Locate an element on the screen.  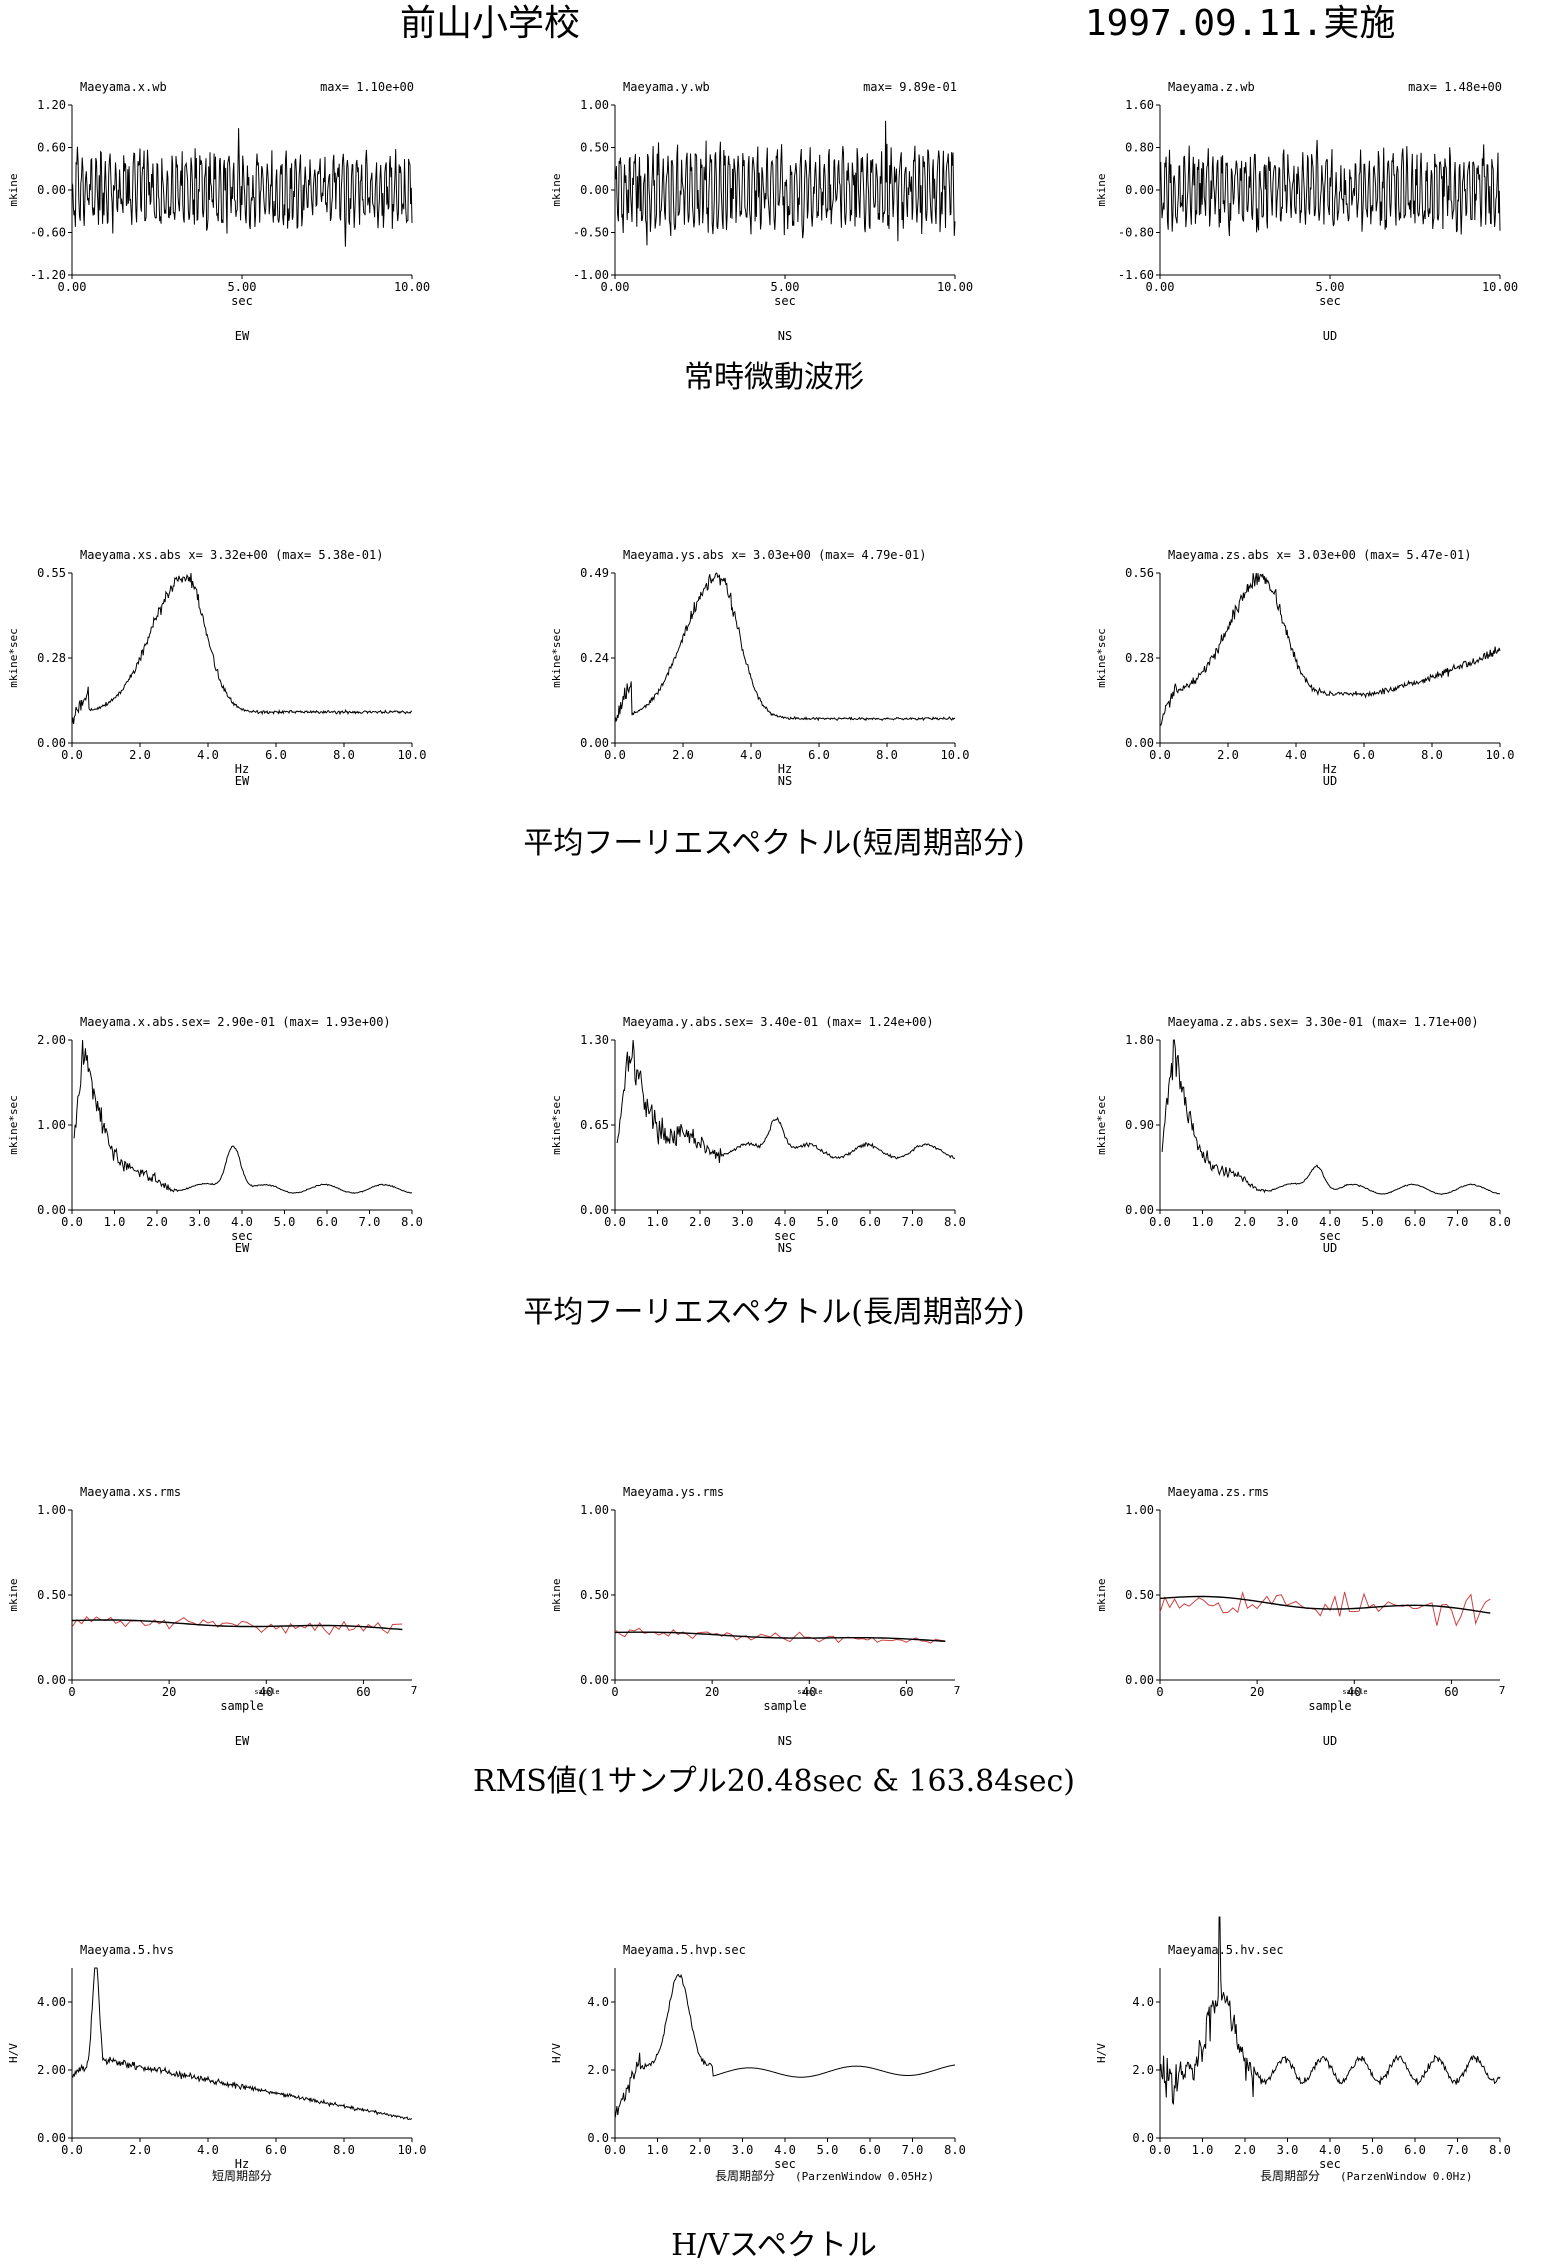
x-tick-label: 3.0 is located at coordinates (200, 1222).